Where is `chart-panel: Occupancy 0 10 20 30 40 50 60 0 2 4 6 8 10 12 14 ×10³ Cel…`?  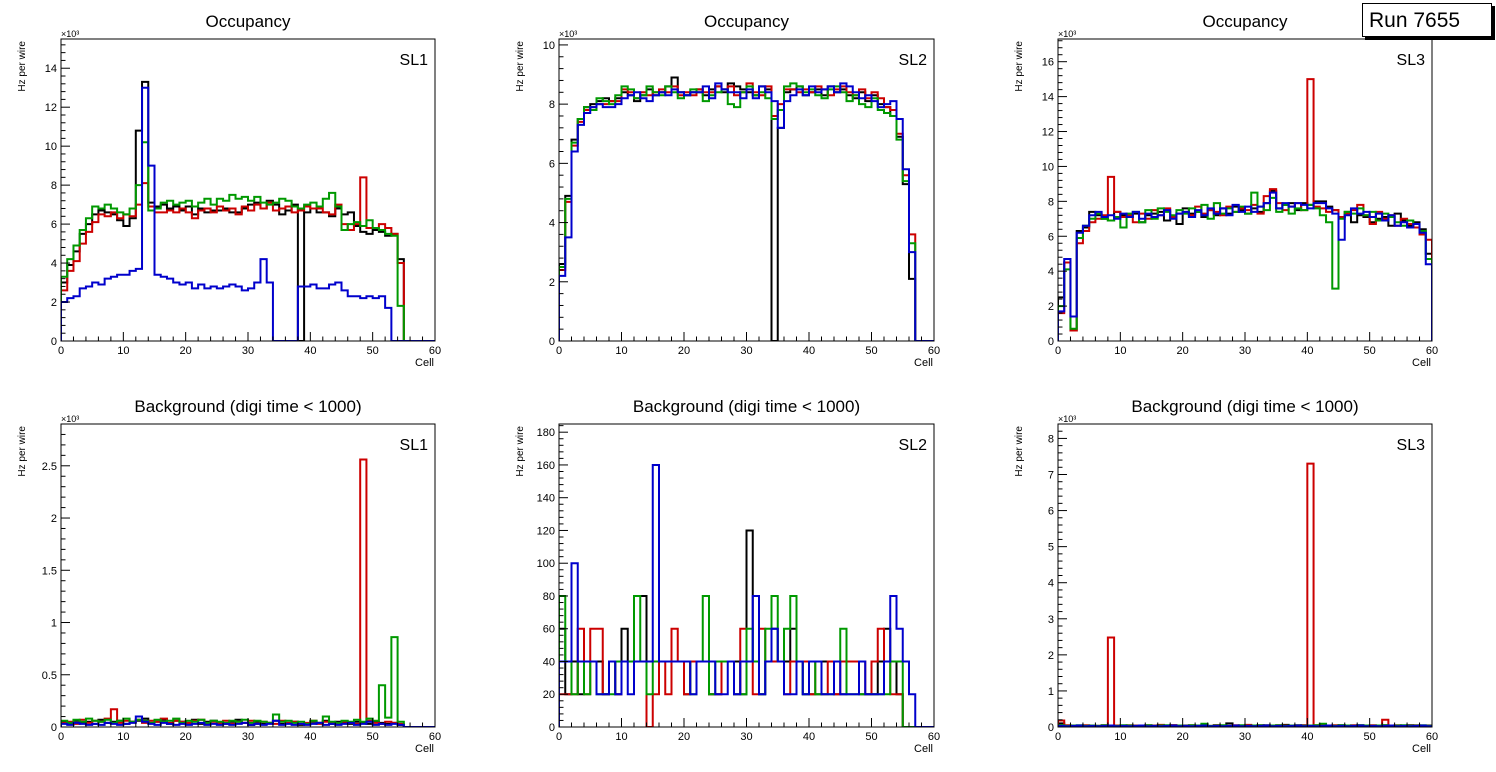 chart-panel: Occupancy 0 10 20 30 40 50 60 0 2 4 6 8 10 12 14 ×10³ Cel… is located at coordinates (229, 190).